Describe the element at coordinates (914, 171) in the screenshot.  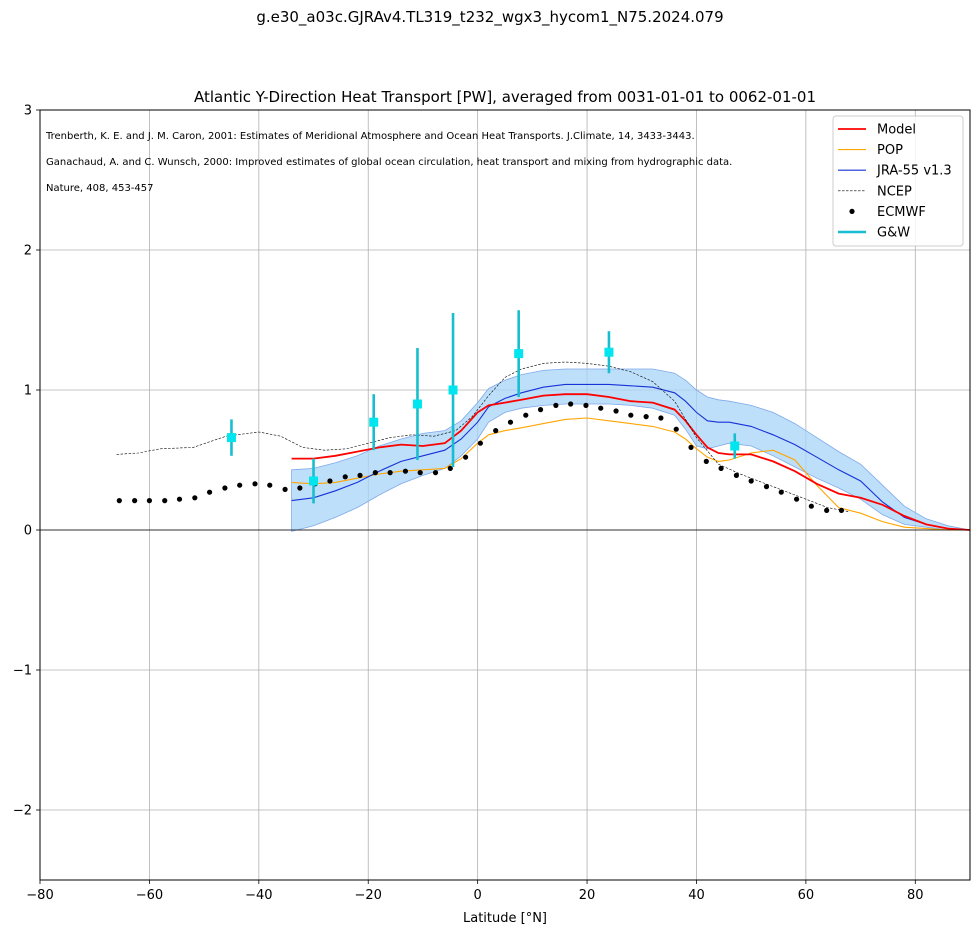
I see `legend-label-jra-55-v1-3: JRA-55 v1.3` at that location.